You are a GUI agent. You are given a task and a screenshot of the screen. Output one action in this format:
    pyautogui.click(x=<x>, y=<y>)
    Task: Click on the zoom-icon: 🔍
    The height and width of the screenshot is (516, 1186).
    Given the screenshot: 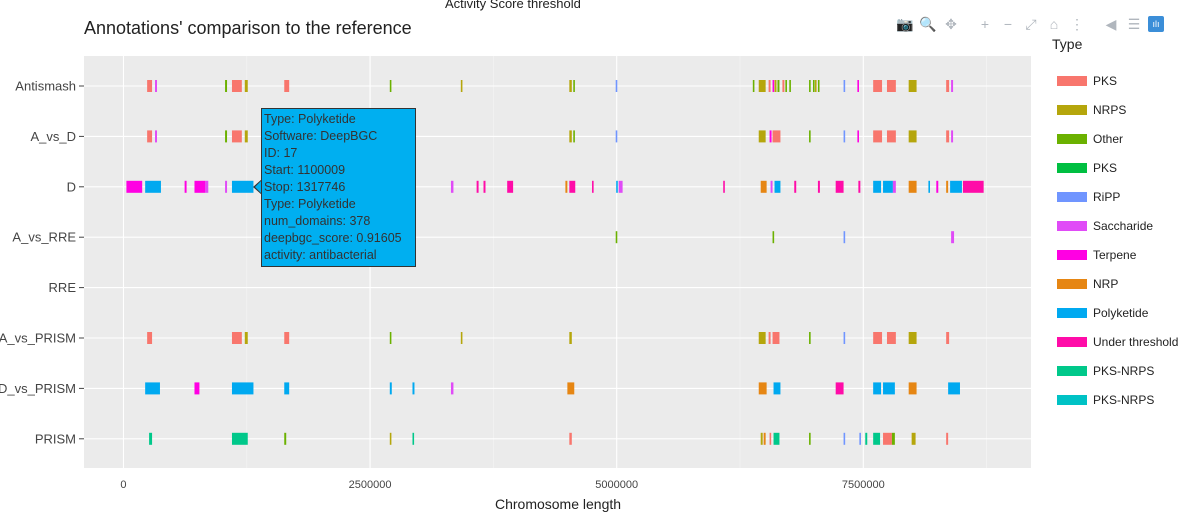 What is the action you would take?
    pyautogui.click(x=928, y=23)
    